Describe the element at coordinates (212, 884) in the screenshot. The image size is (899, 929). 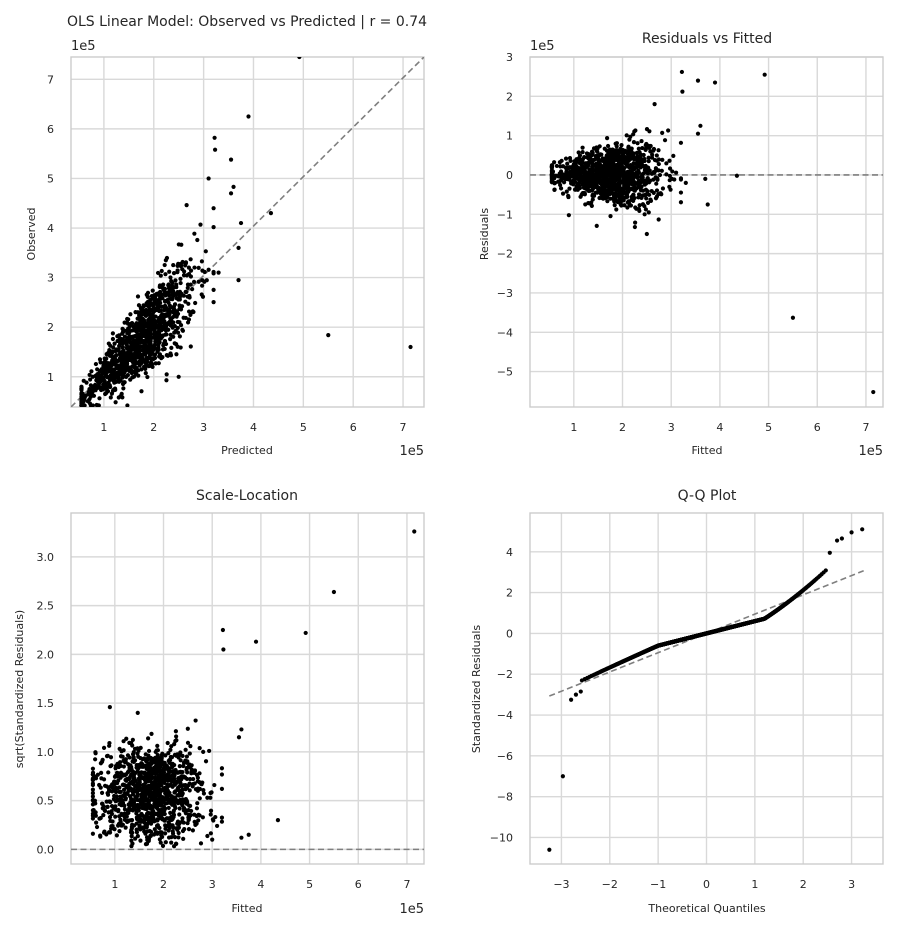
I see `x-tick-label: 3` at that location.